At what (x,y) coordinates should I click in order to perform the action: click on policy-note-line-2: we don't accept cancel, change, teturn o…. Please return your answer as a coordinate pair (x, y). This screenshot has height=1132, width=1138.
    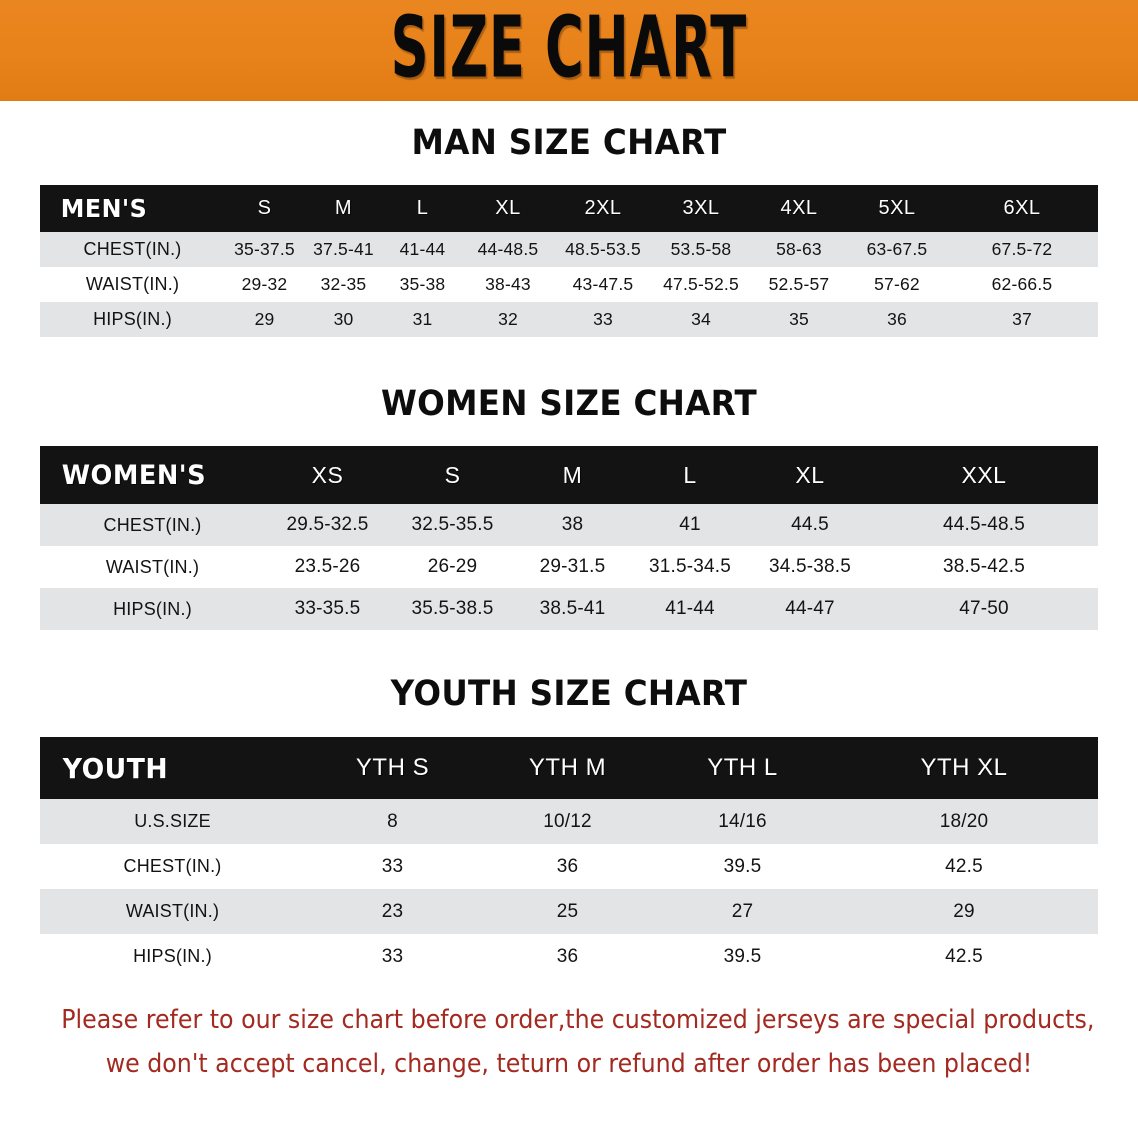
    Looking at the image, I should click on (569, 1063).